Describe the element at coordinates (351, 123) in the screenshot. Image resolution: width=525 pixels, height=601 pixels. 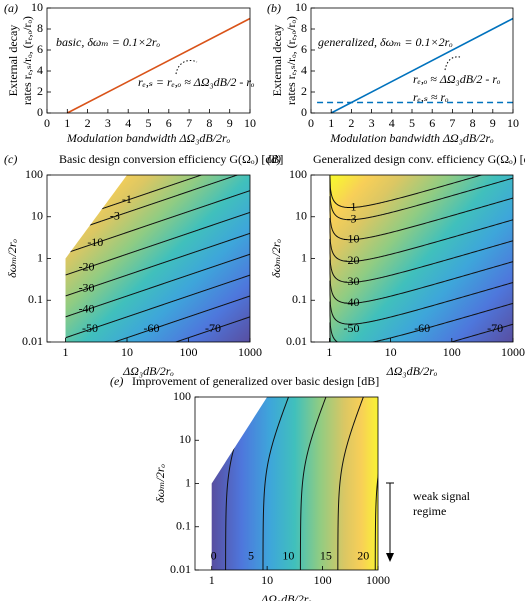
I see `x-tick-label: 2` at that location.